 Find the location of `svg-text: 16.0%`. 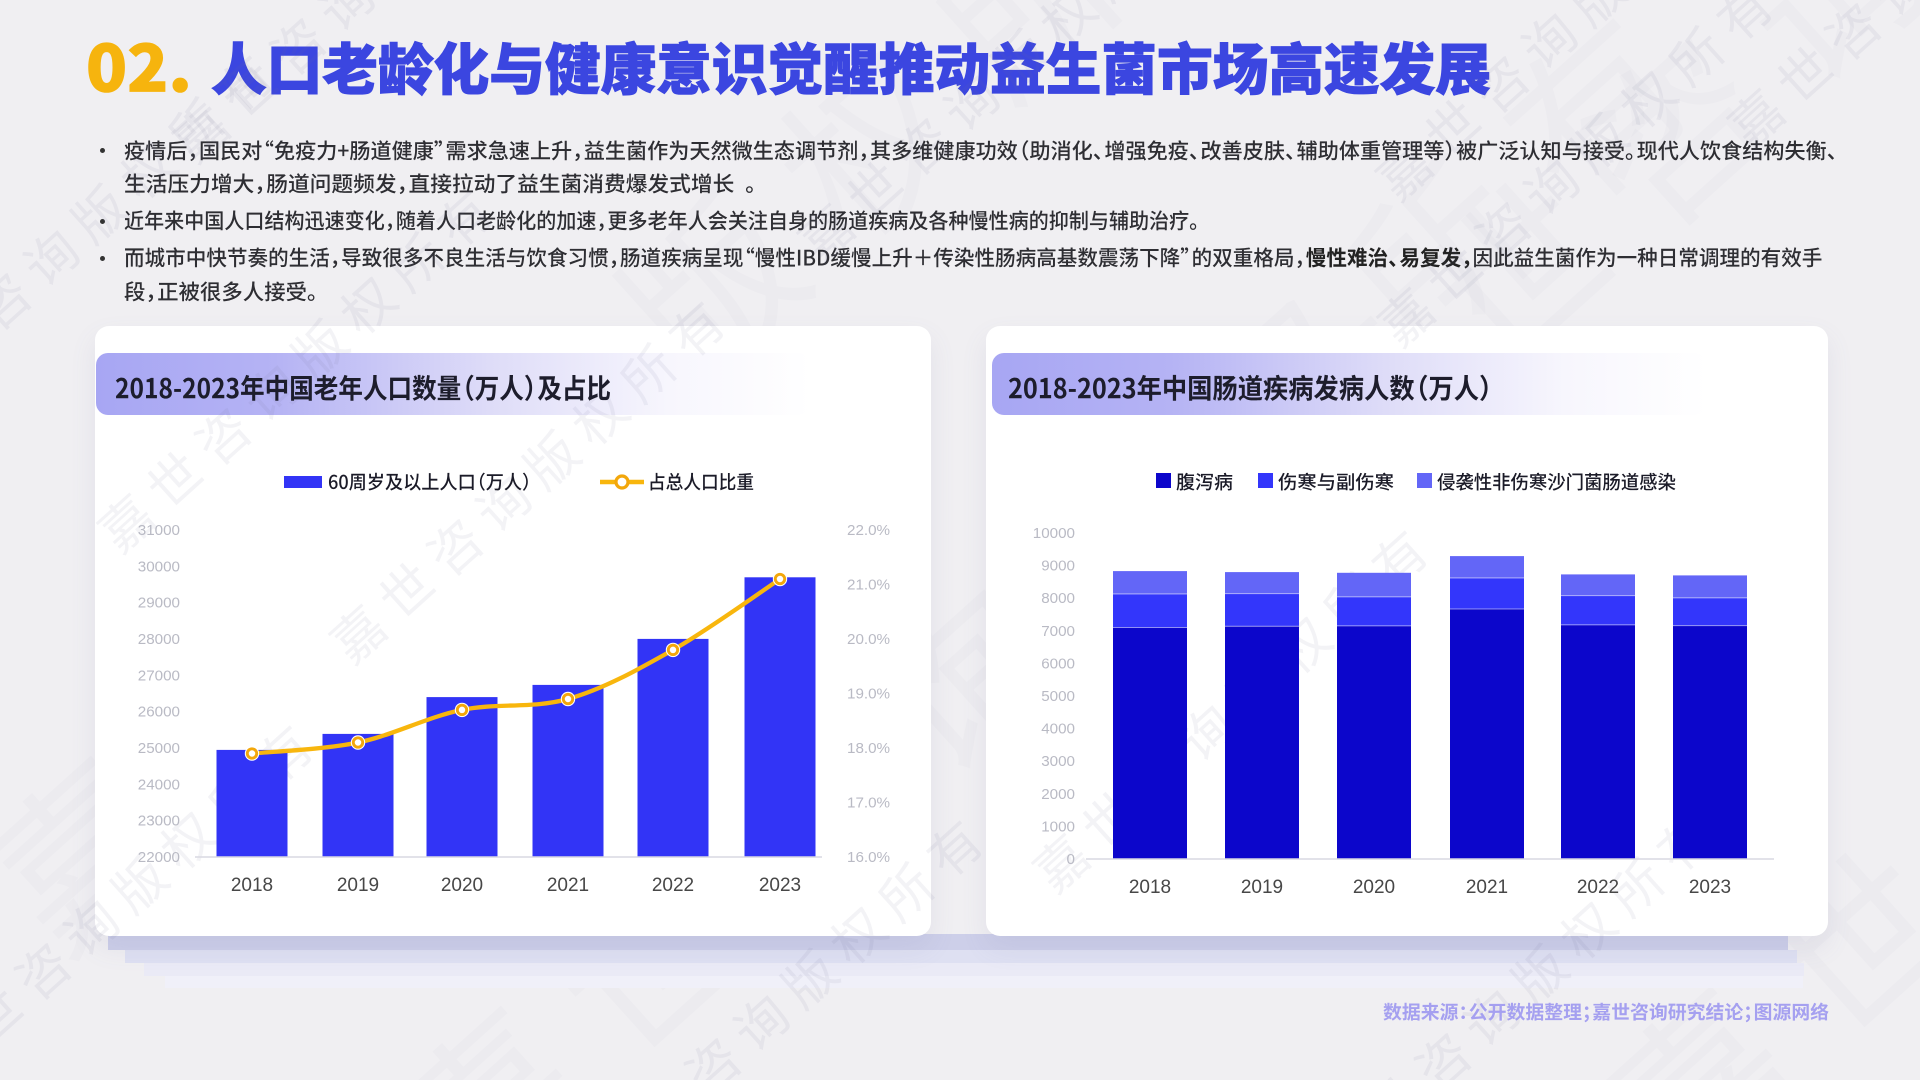

svg-text: 16.0% is located at coordinates (868, 857).